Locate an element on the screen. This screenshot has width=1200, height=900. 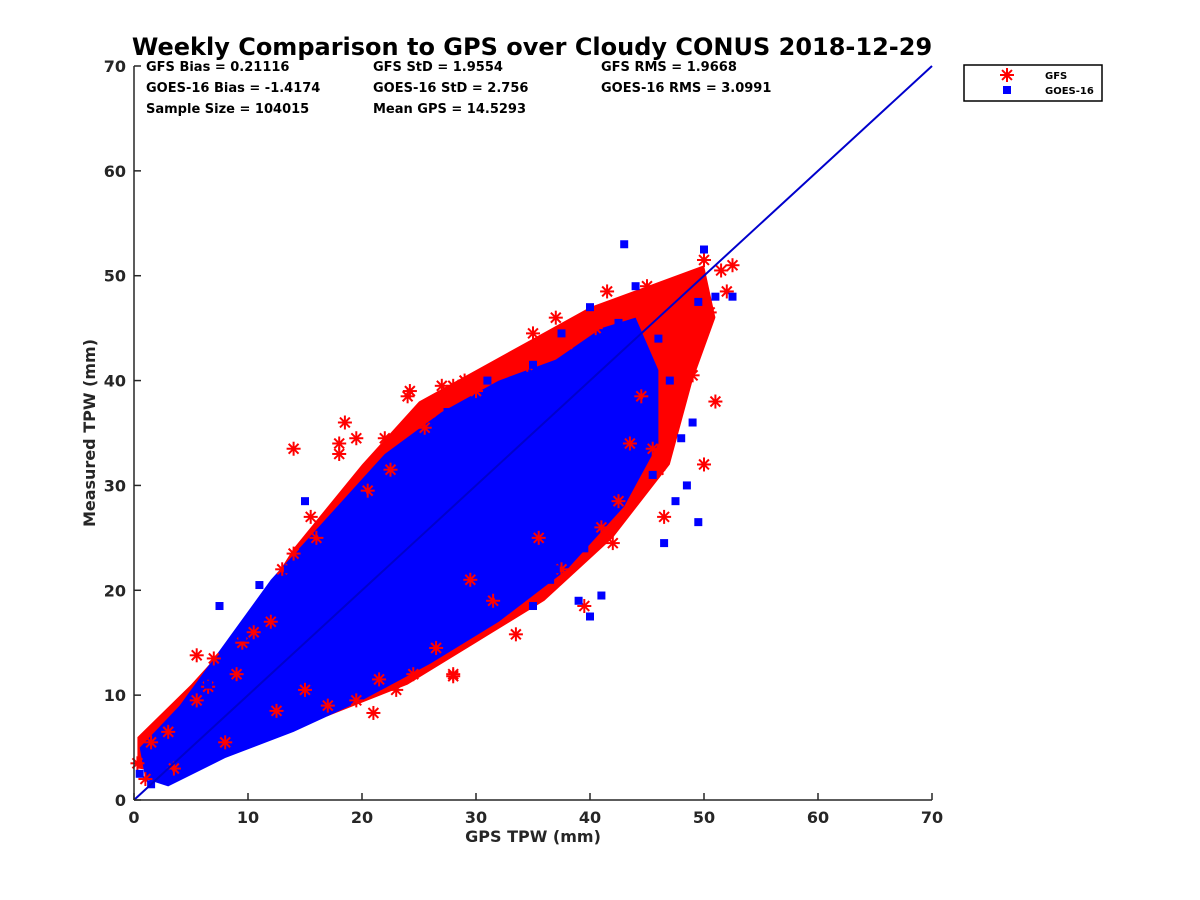
legend-label-goes16: GOES-16 is located at coordinates (1069, 91).